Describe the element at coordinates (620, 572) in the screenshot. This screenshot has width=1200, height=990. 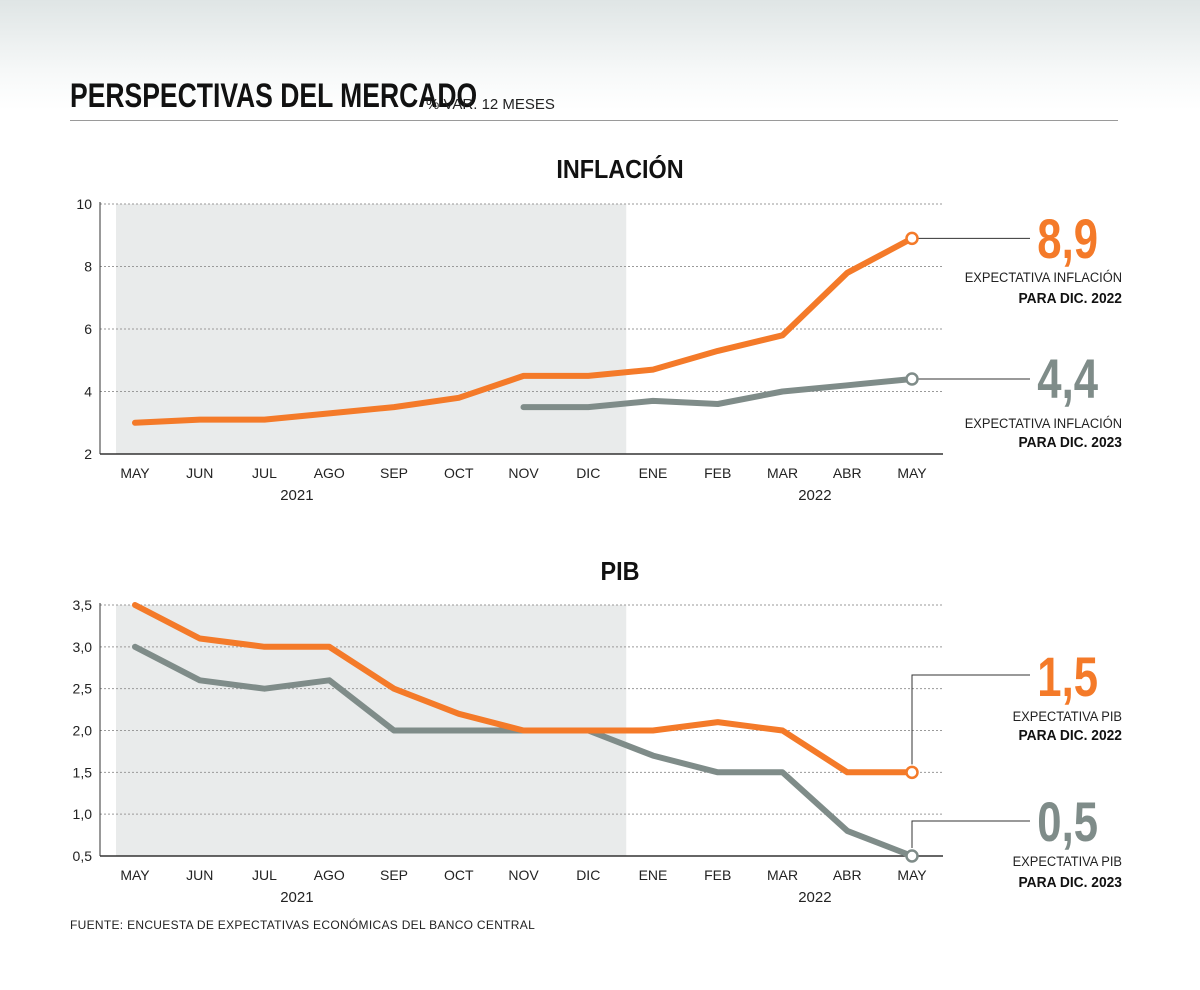
I see `chart-title: PIB` at that location.